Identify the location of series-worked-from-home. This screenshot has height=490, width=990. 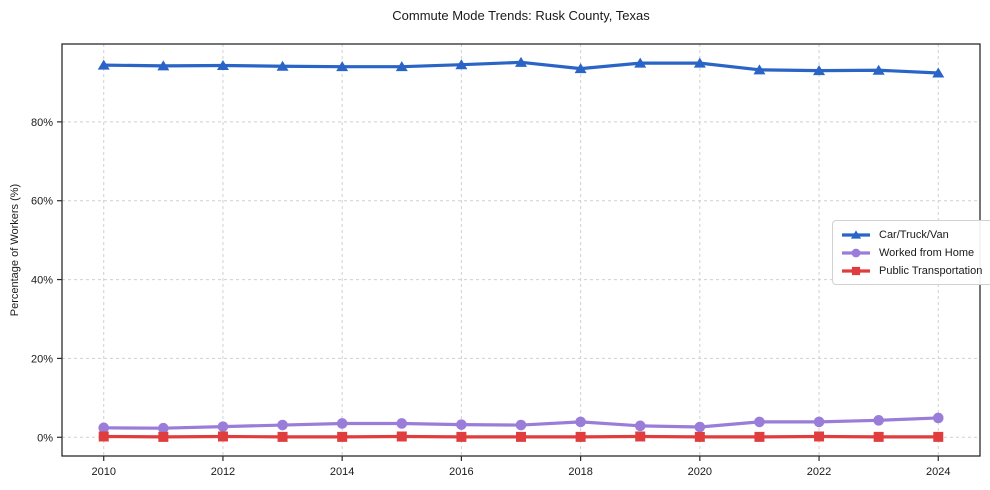
(521, 423).